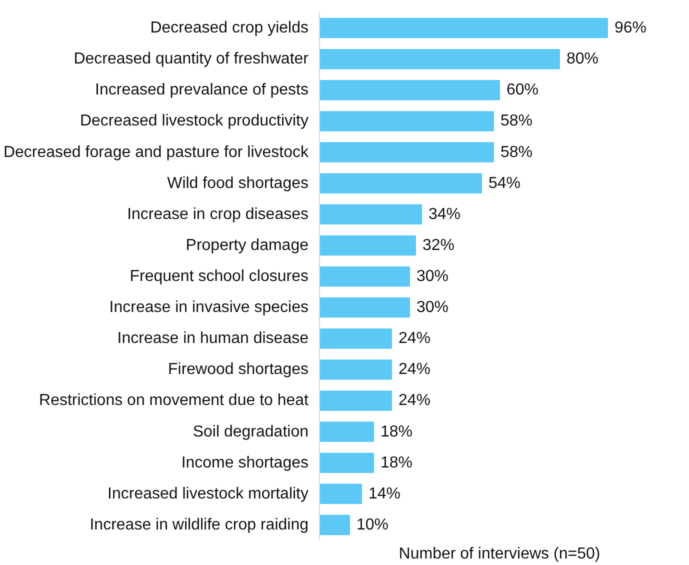  What do you see at coordinates (372, 525) in the screenshot?
I see `data-label: 10%` at bounding box center [372, 525].